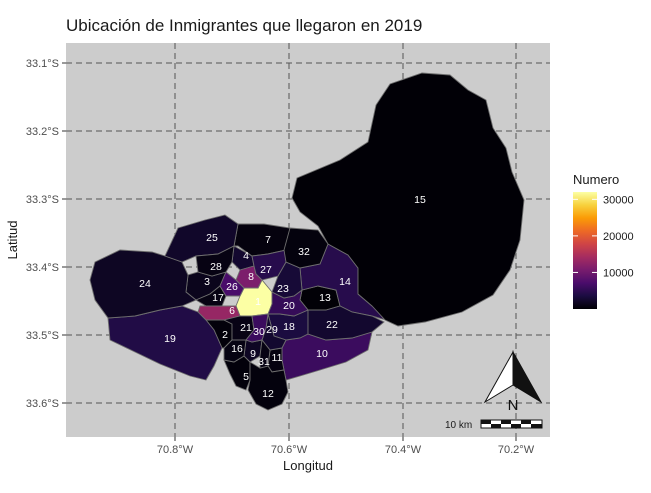 This screenshot has width=651, height=493. What do you see at coordinates (289, 327) in the screenshot?
I see `region-label-18: 18` at bounding box center [289, 327].